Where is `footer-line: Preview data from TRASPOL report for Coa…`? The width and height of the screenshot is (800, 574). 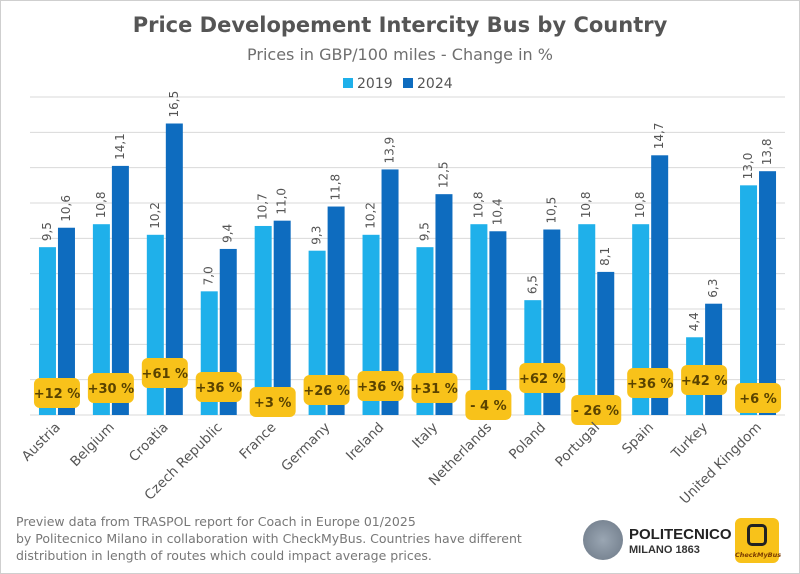
footer-line: Preview data from TRASPOL report for Coa… is located at coordinates (216, 521).